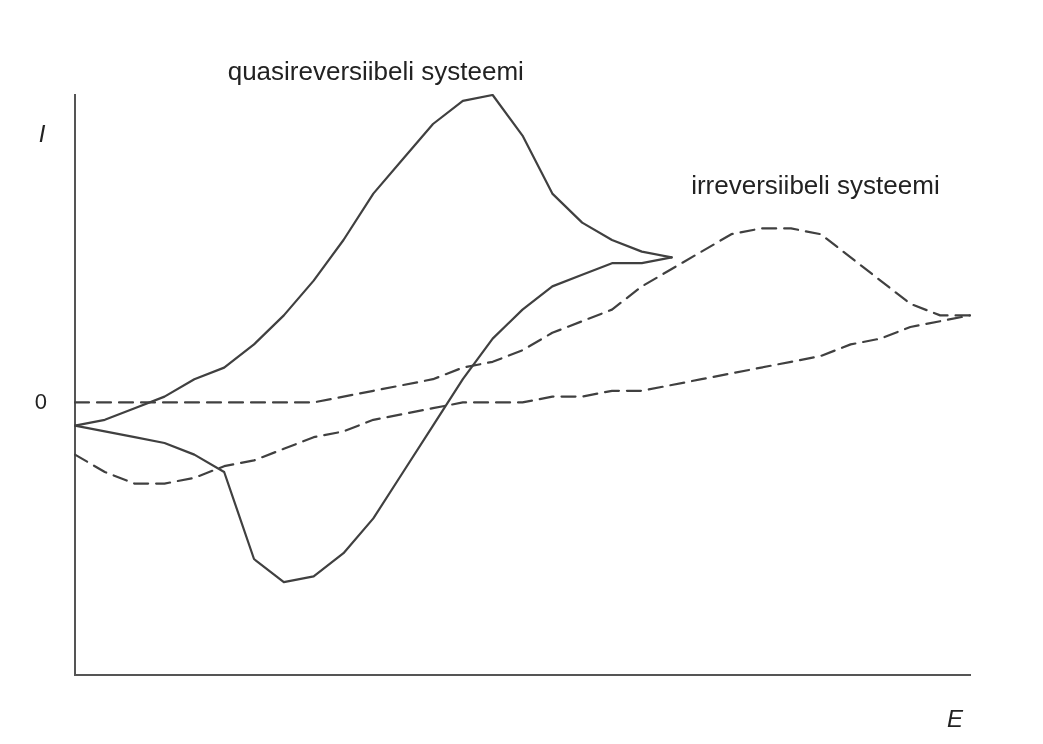 This screenshot has width=1043, height=744. What do you see at coordinates (42, 133) in the screenshot?
I see `y-axis-title: I` at bounding box center [42, 133].